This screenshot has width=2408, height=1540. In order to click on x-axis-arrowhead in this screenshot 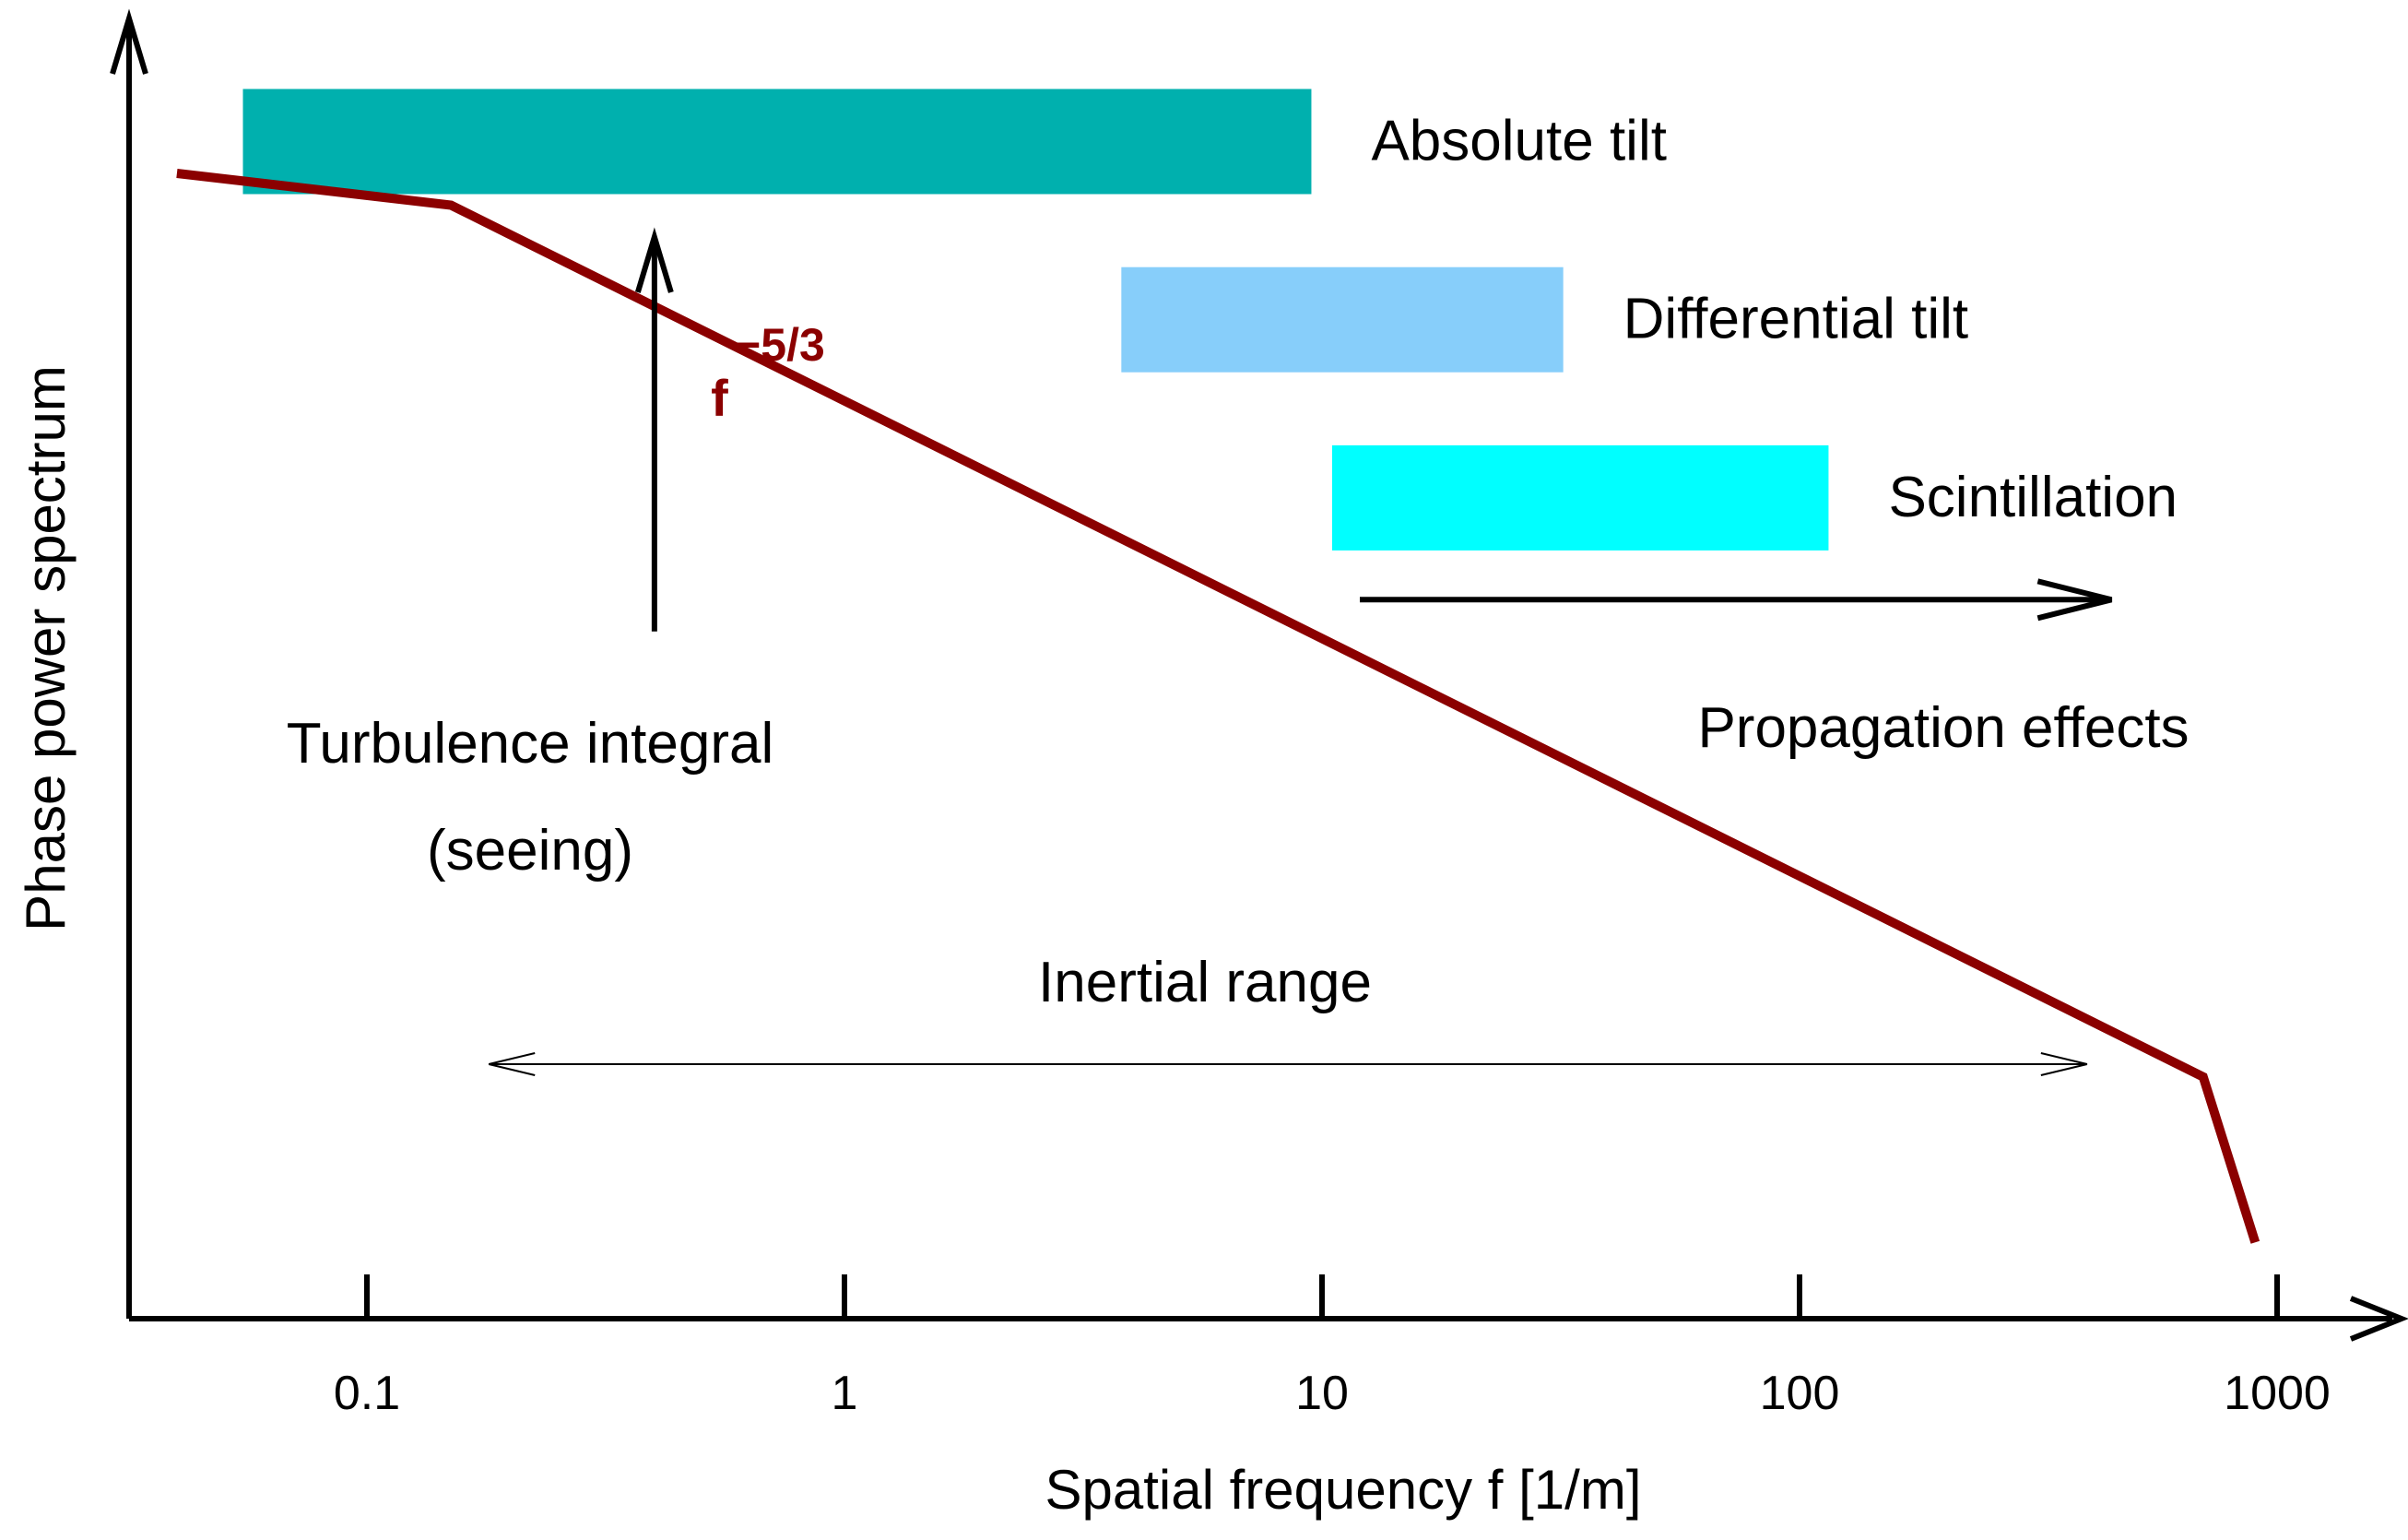, I will do `click(2379, 1319)`.